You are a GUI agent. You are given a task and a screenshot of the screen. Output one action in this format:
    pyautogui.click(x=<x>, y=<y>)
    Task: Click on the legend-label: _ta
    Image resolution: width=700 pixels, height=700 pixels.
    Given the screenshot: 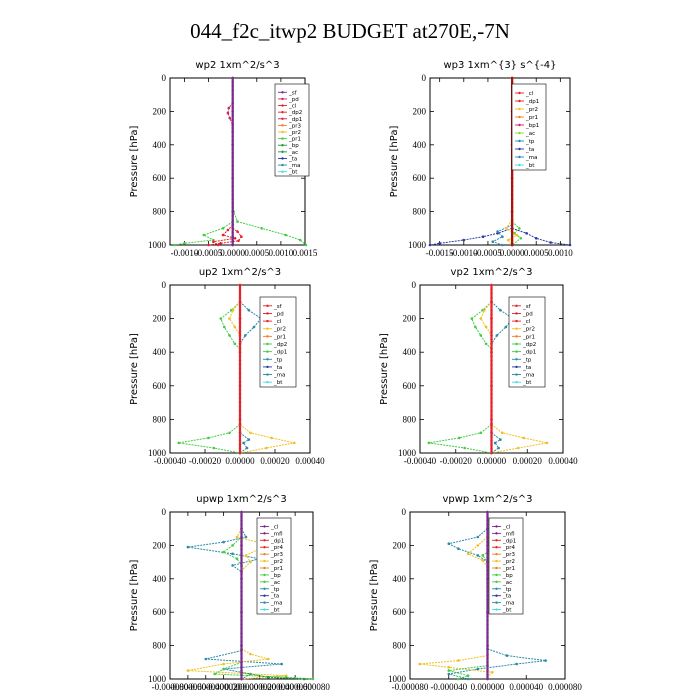 What is the action you would take?
    pyautogui.click(x=277, y=368)
    